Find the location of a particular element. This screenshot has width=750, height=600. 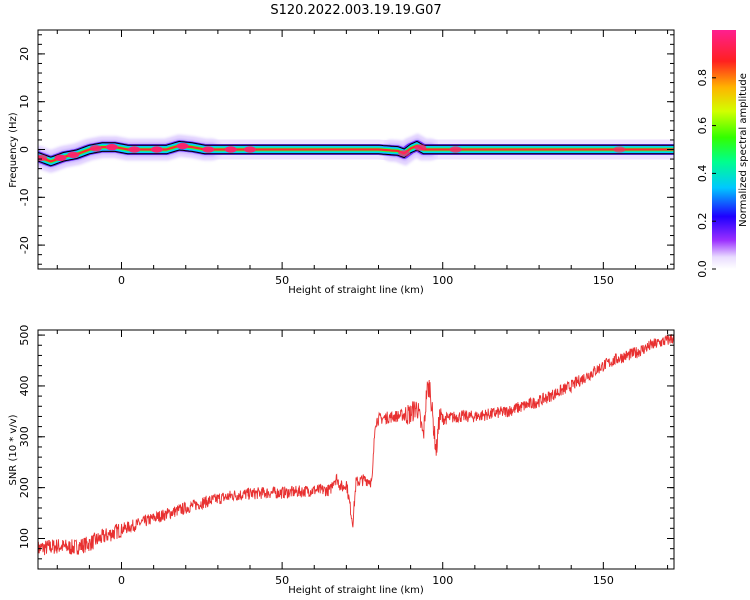

snr-x-tick-label: 0 is located at coordinates (121, 580).